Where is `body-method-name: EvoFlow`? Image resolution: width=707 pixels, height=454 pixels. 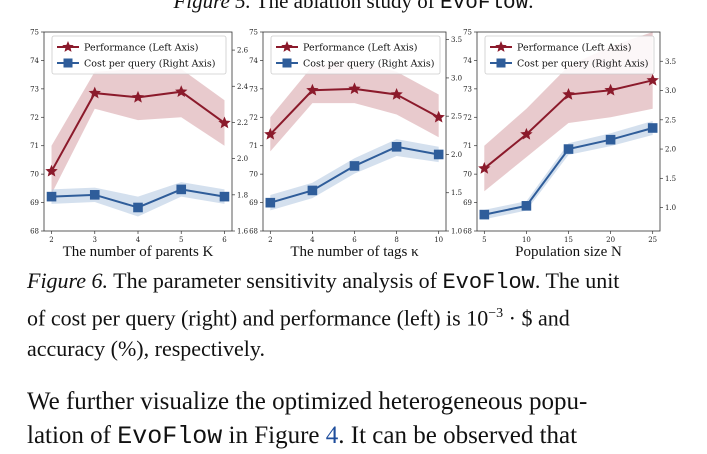
body-method-name: EvoFlow is located at coordinates (170, 436).